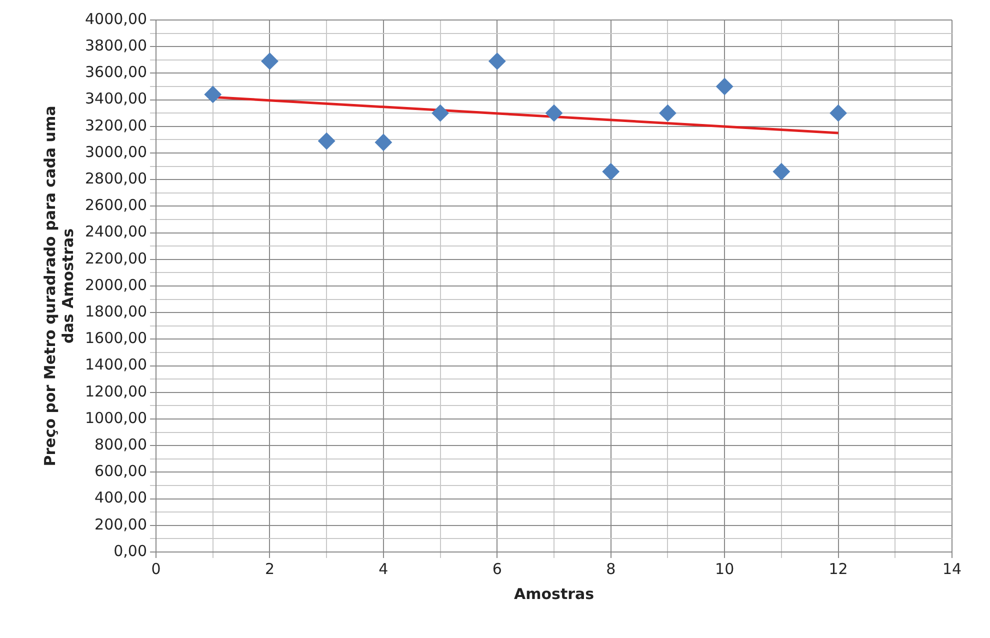 The width and height of the screenshot is (990, 638). What do you see at coordinates (116, 178) in the screenshot?
I see `y-tick-label: 2800,00` at bounding box center [116, 178].